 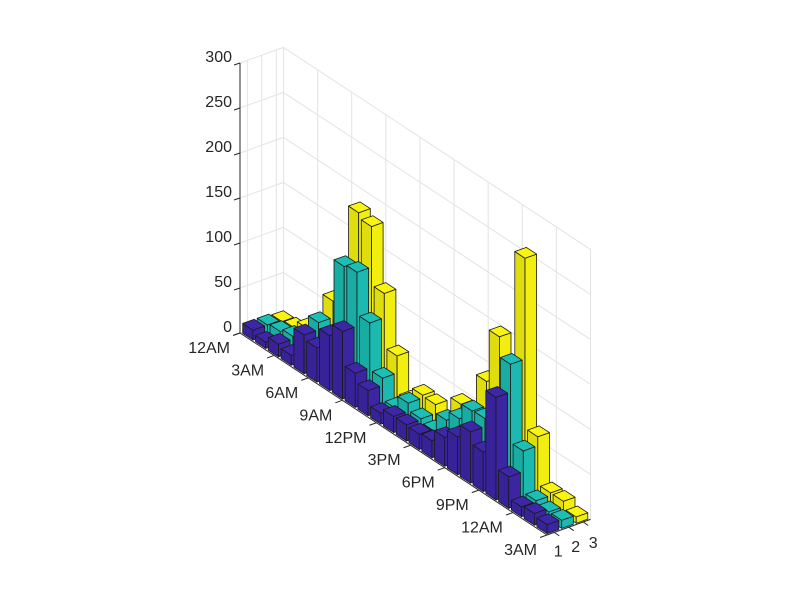 What do you see at coordinates (218, 192) in the screenshot?
I see `z-tick-label: 150` at bounding box center [218, 192].